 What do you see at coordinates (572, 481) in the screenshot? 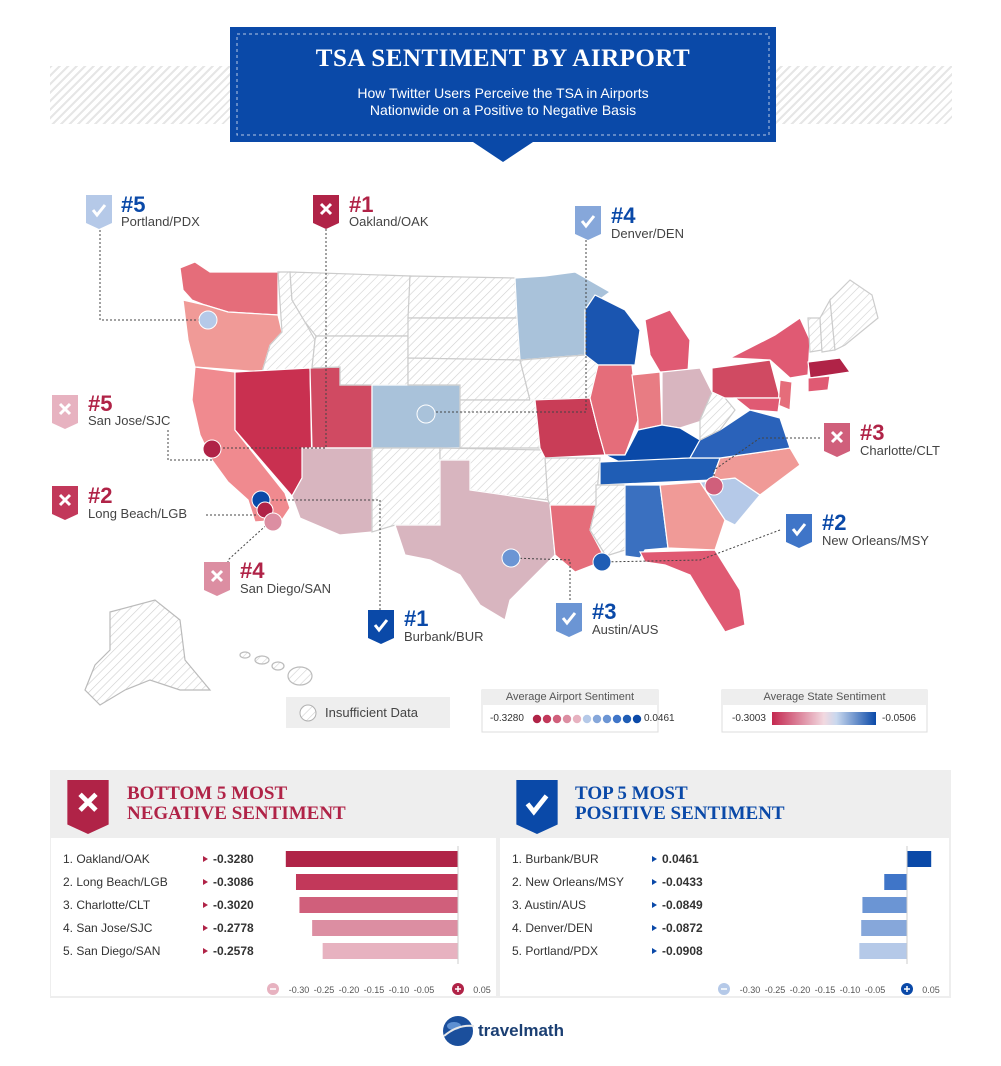
I see `state-arkansas` at bounding box center [572, 481].